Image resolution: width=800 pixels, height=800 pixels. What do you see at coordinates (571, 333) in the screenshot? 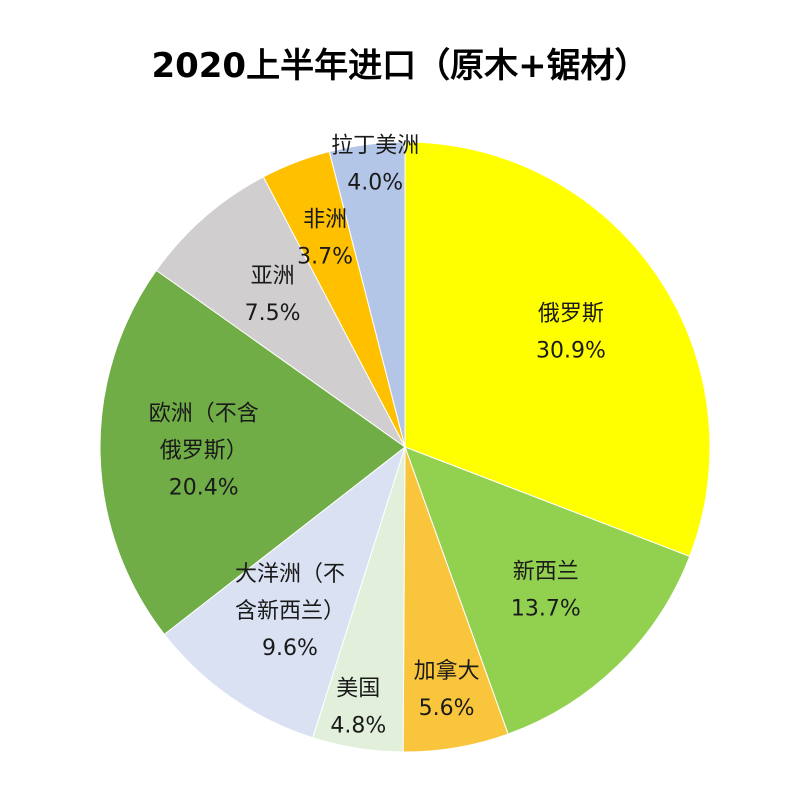
I see `slice-label-group: 俄罗斯 30.9%` at bounding box center [571, 333].